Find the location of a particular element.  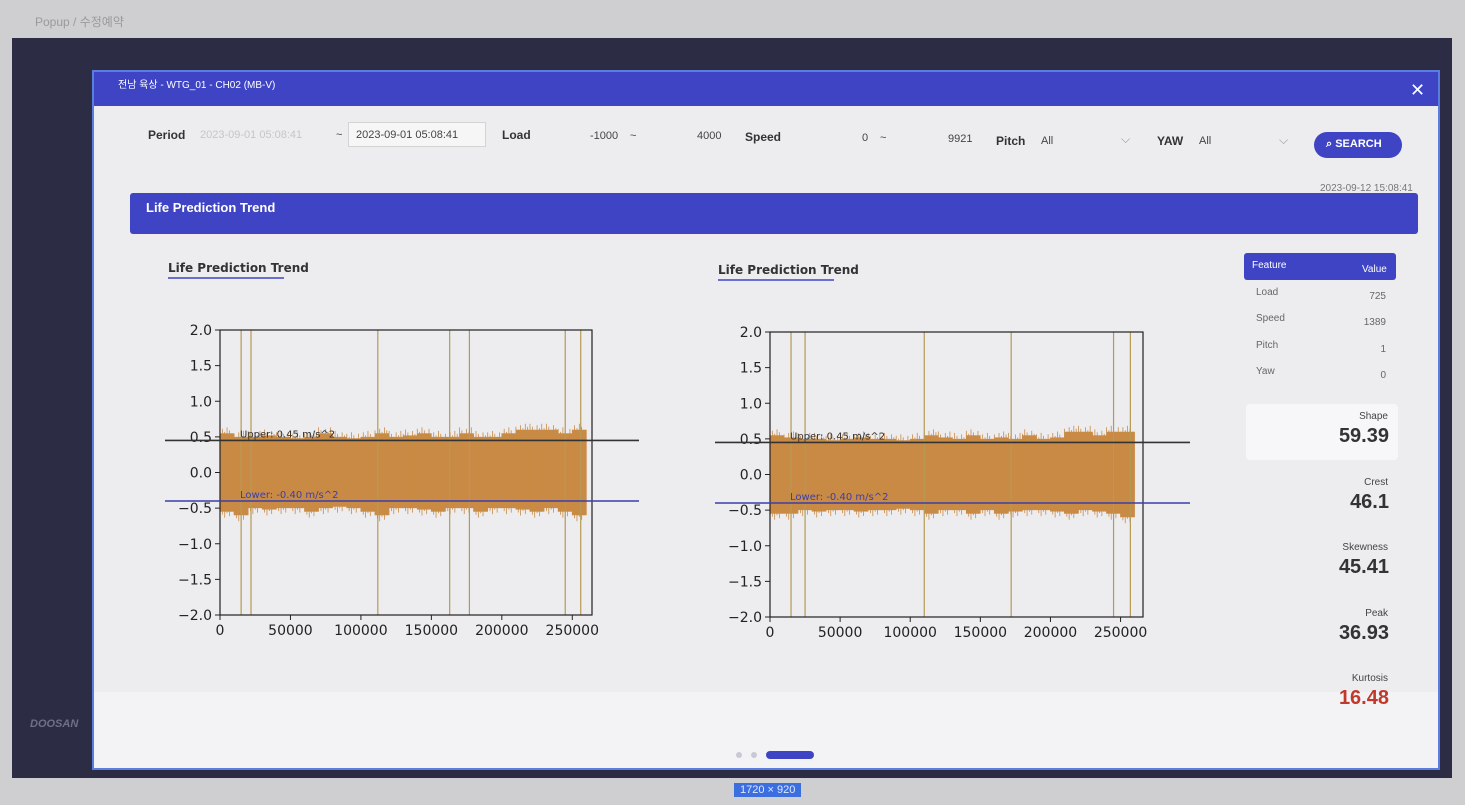

card-label: Skewness is located at coordinates (1365, 547).